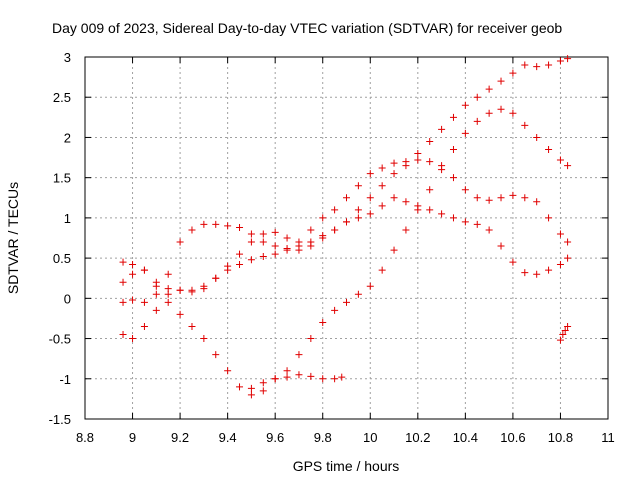  What do you see at coordinates (346, 466) in the screenshot?
I see `x-axis-label: GPS time / hours` at bounding box center [346, 466].